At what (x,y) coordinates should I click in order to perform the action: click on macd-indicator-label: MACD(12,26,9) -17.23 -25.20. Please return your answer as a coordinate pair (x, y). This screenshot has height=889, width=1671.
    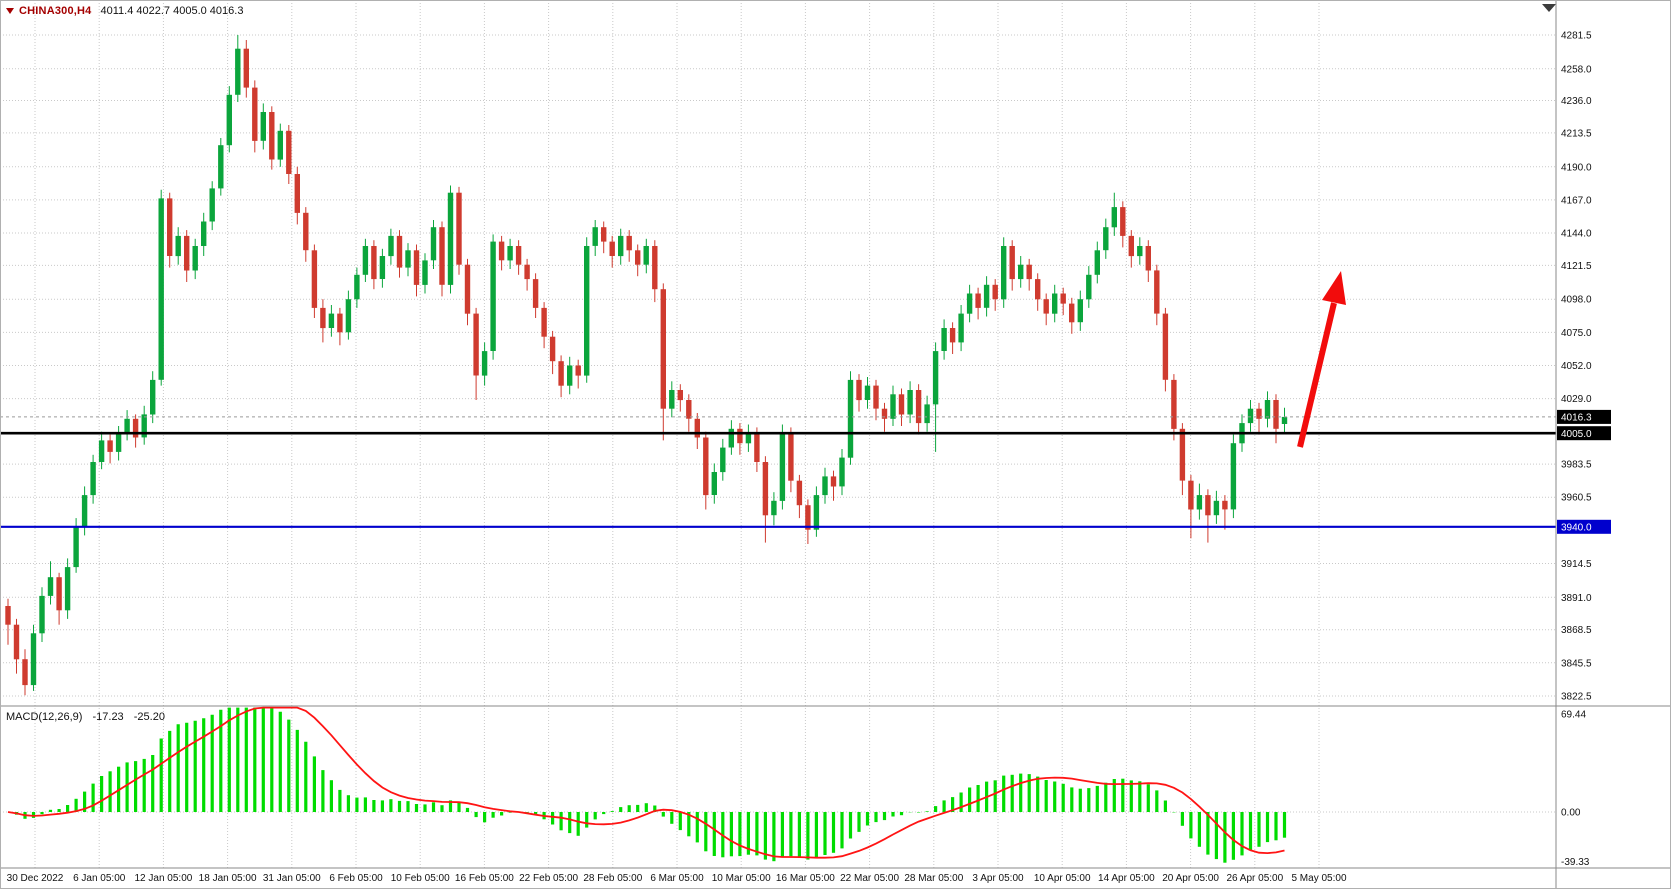
    Looking at the image, I should click on (85, 717).